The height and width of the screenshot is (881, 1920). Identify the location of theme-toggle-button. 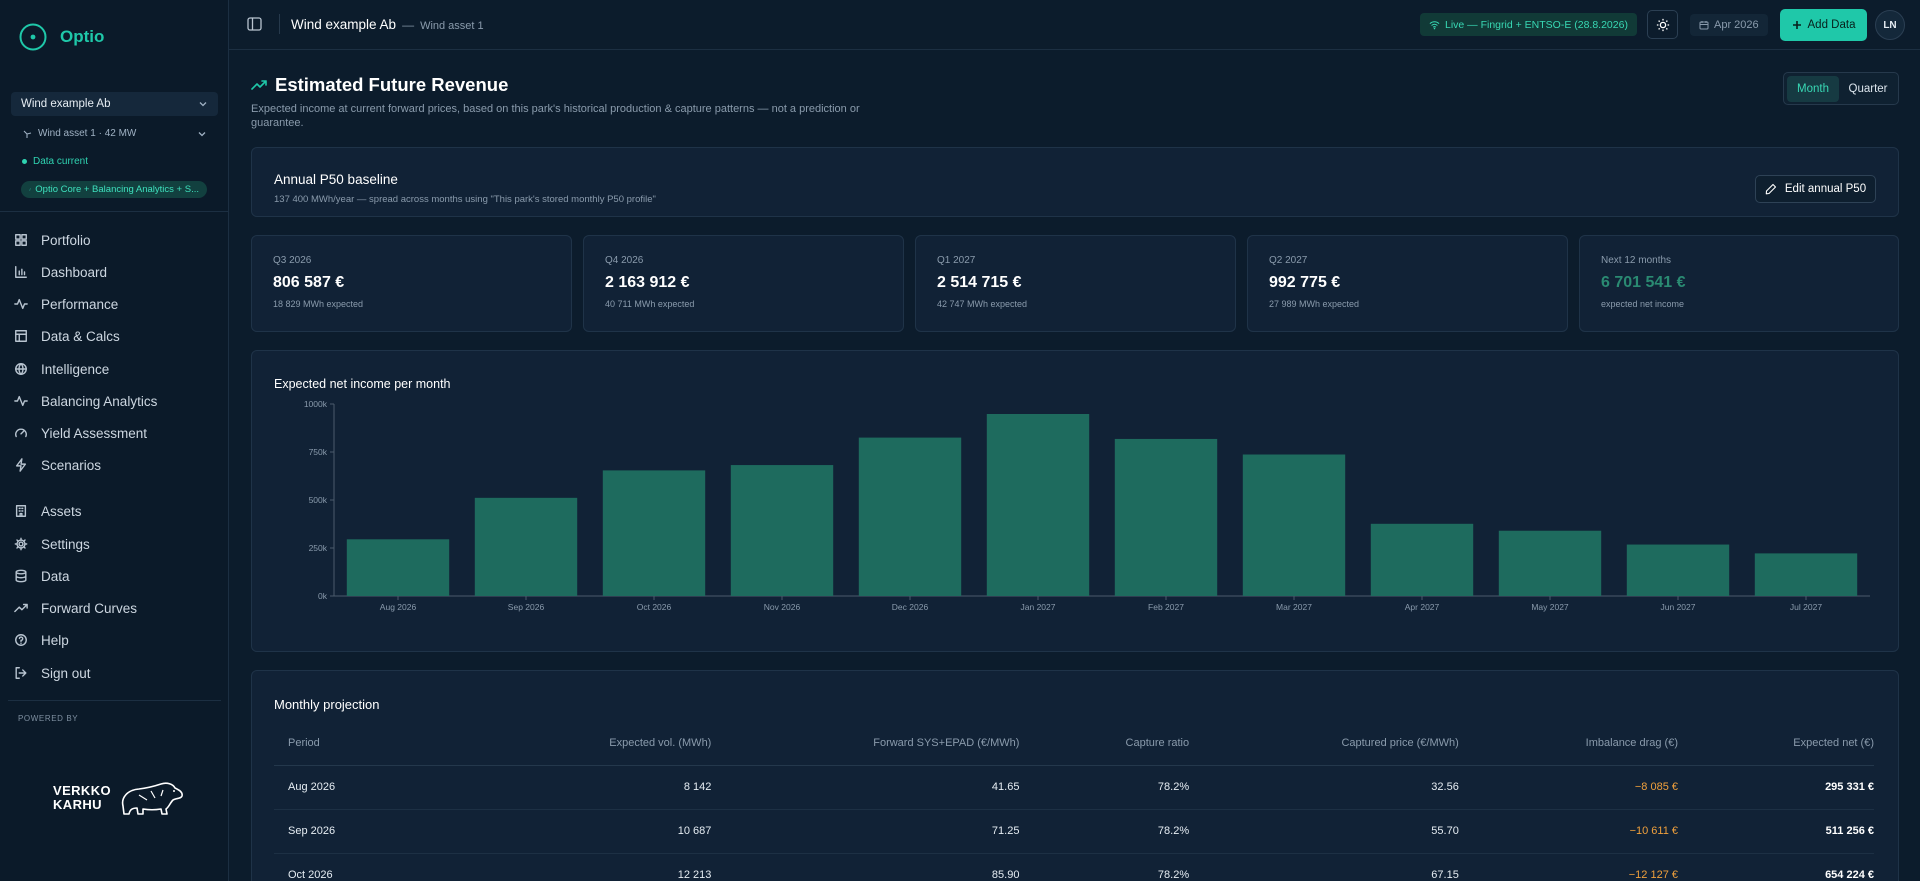
(1662, 24).